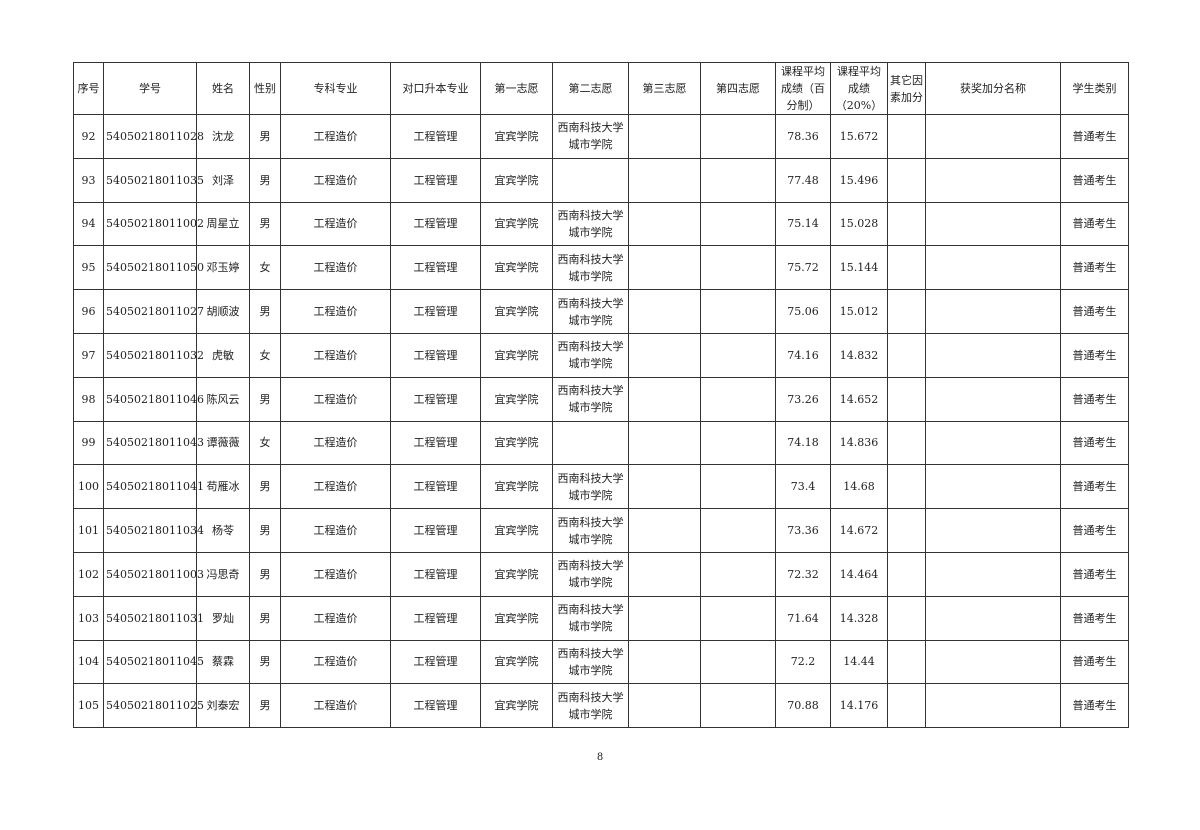 Image resolution: width=1200 pixels, height=830 pixels. What do you see at coordinates (803, 618) in the screenshot?
I see `cell-avg-score: 71.64` at bounding box center [803, 618].